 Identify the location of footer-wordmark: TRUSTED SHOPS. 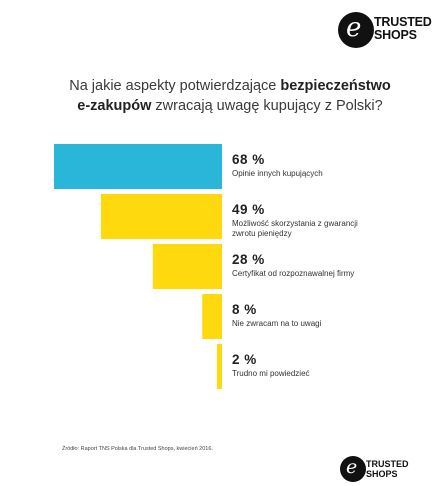
(387, 469).